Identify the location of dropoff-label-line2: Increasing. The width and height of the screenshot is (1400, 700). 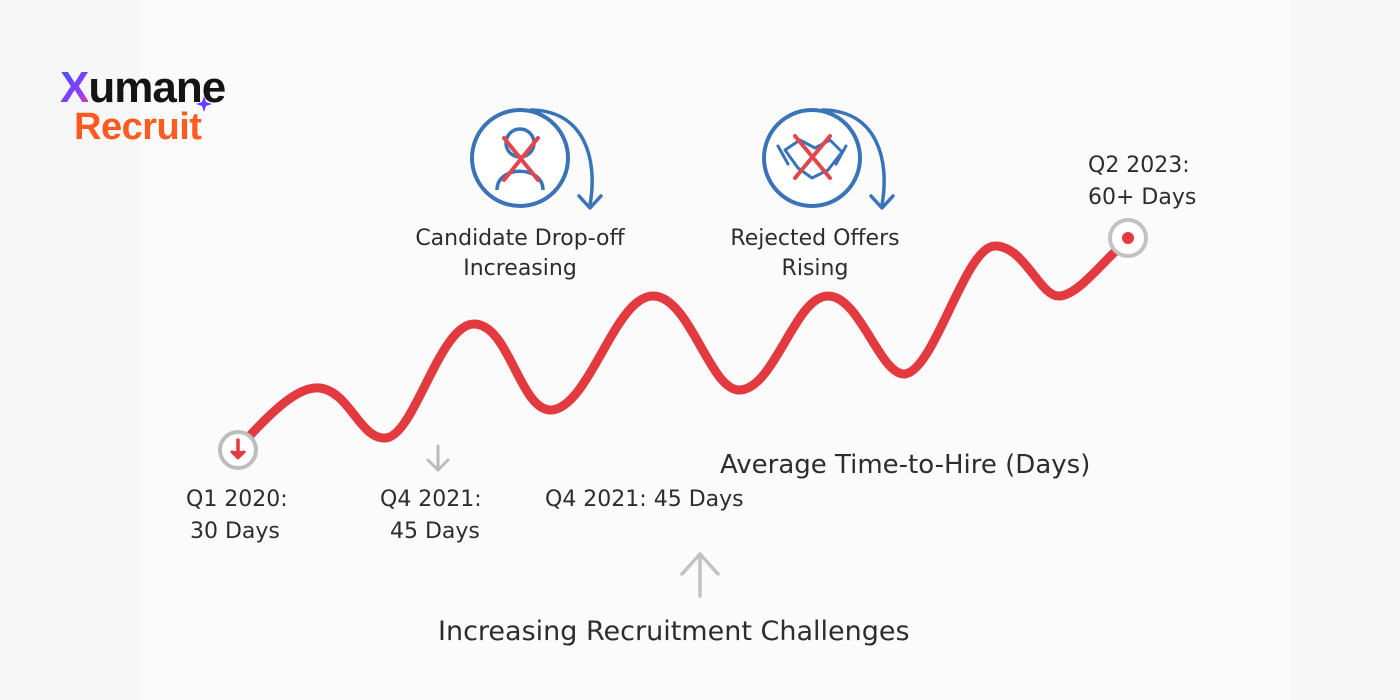
(520, 268).